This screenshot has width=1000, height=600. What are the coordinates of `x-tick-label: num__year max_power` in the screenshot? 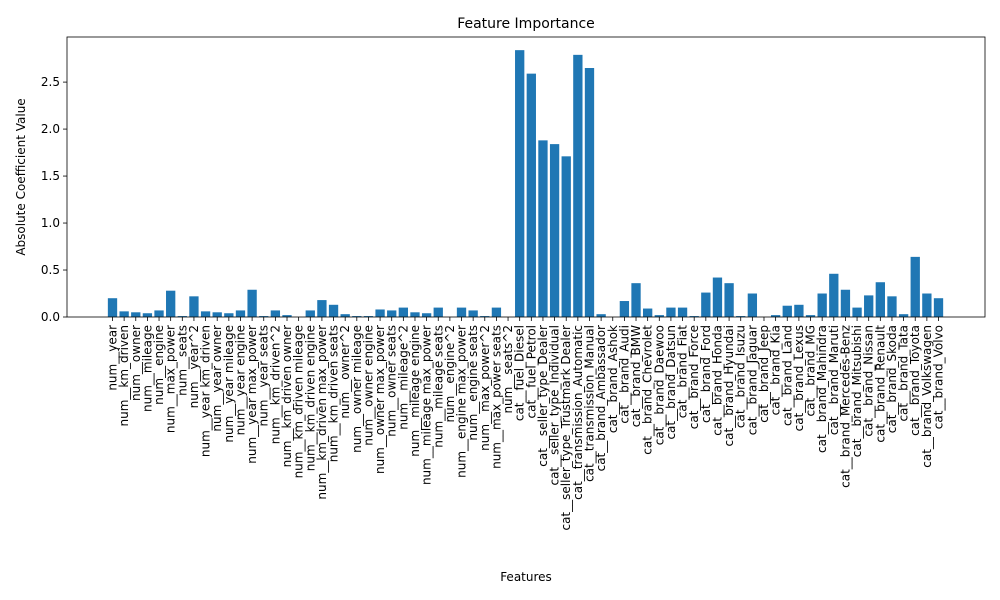 It's located at (252, 394).